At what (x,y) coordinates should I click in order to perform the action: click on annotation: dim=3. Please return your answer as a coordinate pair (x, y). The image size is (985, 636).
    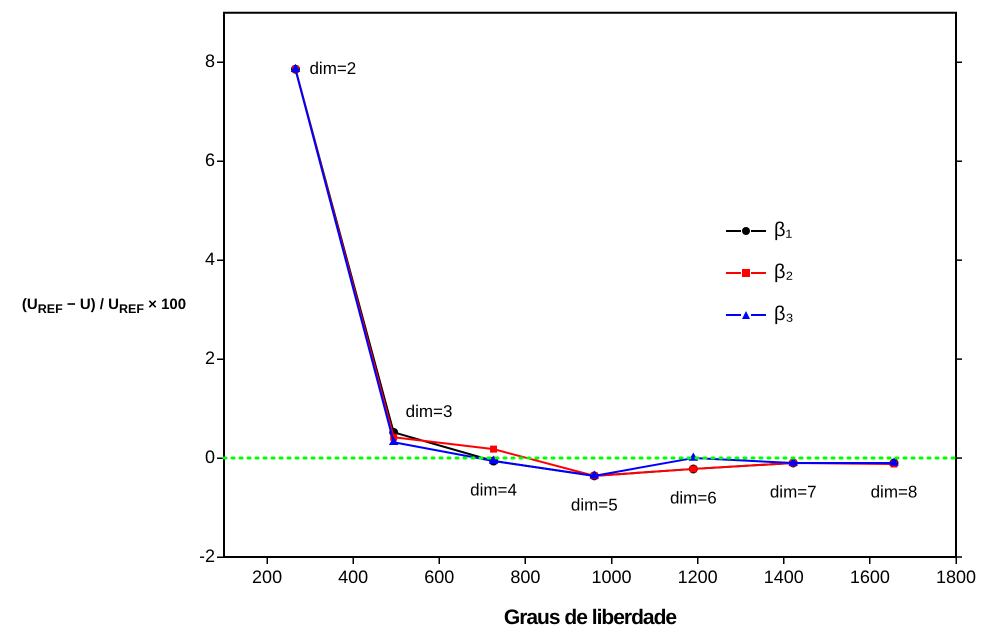
    Looking at the image, I should click on (429, 412).